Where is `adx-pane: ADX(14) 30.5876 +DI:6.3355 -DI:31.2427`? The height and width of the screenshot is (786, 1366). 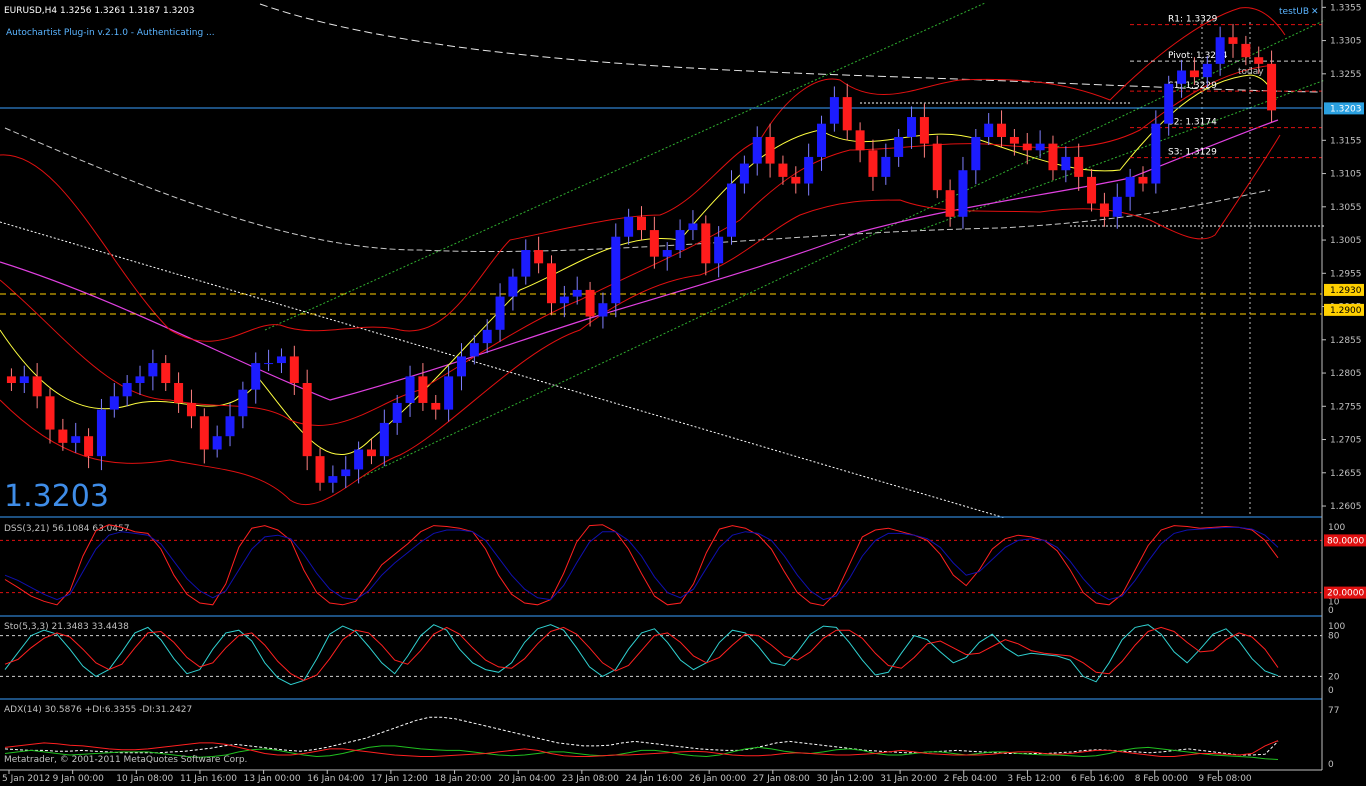 adx-pane: ADX(14) 30.5876 +DI:6.3355 -DI:31.2427 is located at coordinates (641, 732).